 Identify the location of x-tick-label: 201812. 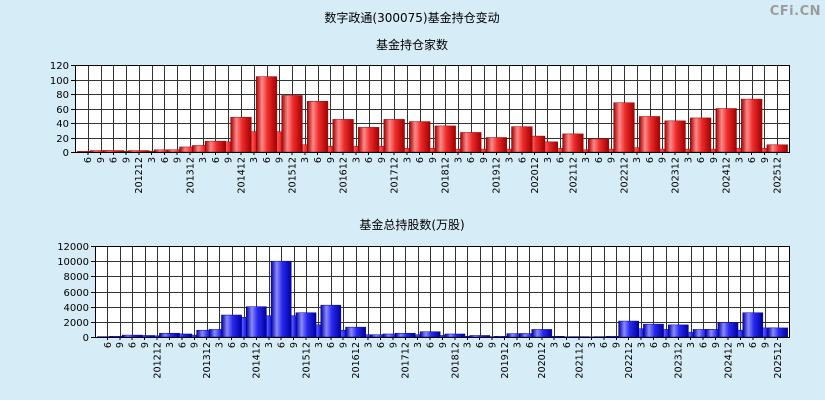
(446, 175).